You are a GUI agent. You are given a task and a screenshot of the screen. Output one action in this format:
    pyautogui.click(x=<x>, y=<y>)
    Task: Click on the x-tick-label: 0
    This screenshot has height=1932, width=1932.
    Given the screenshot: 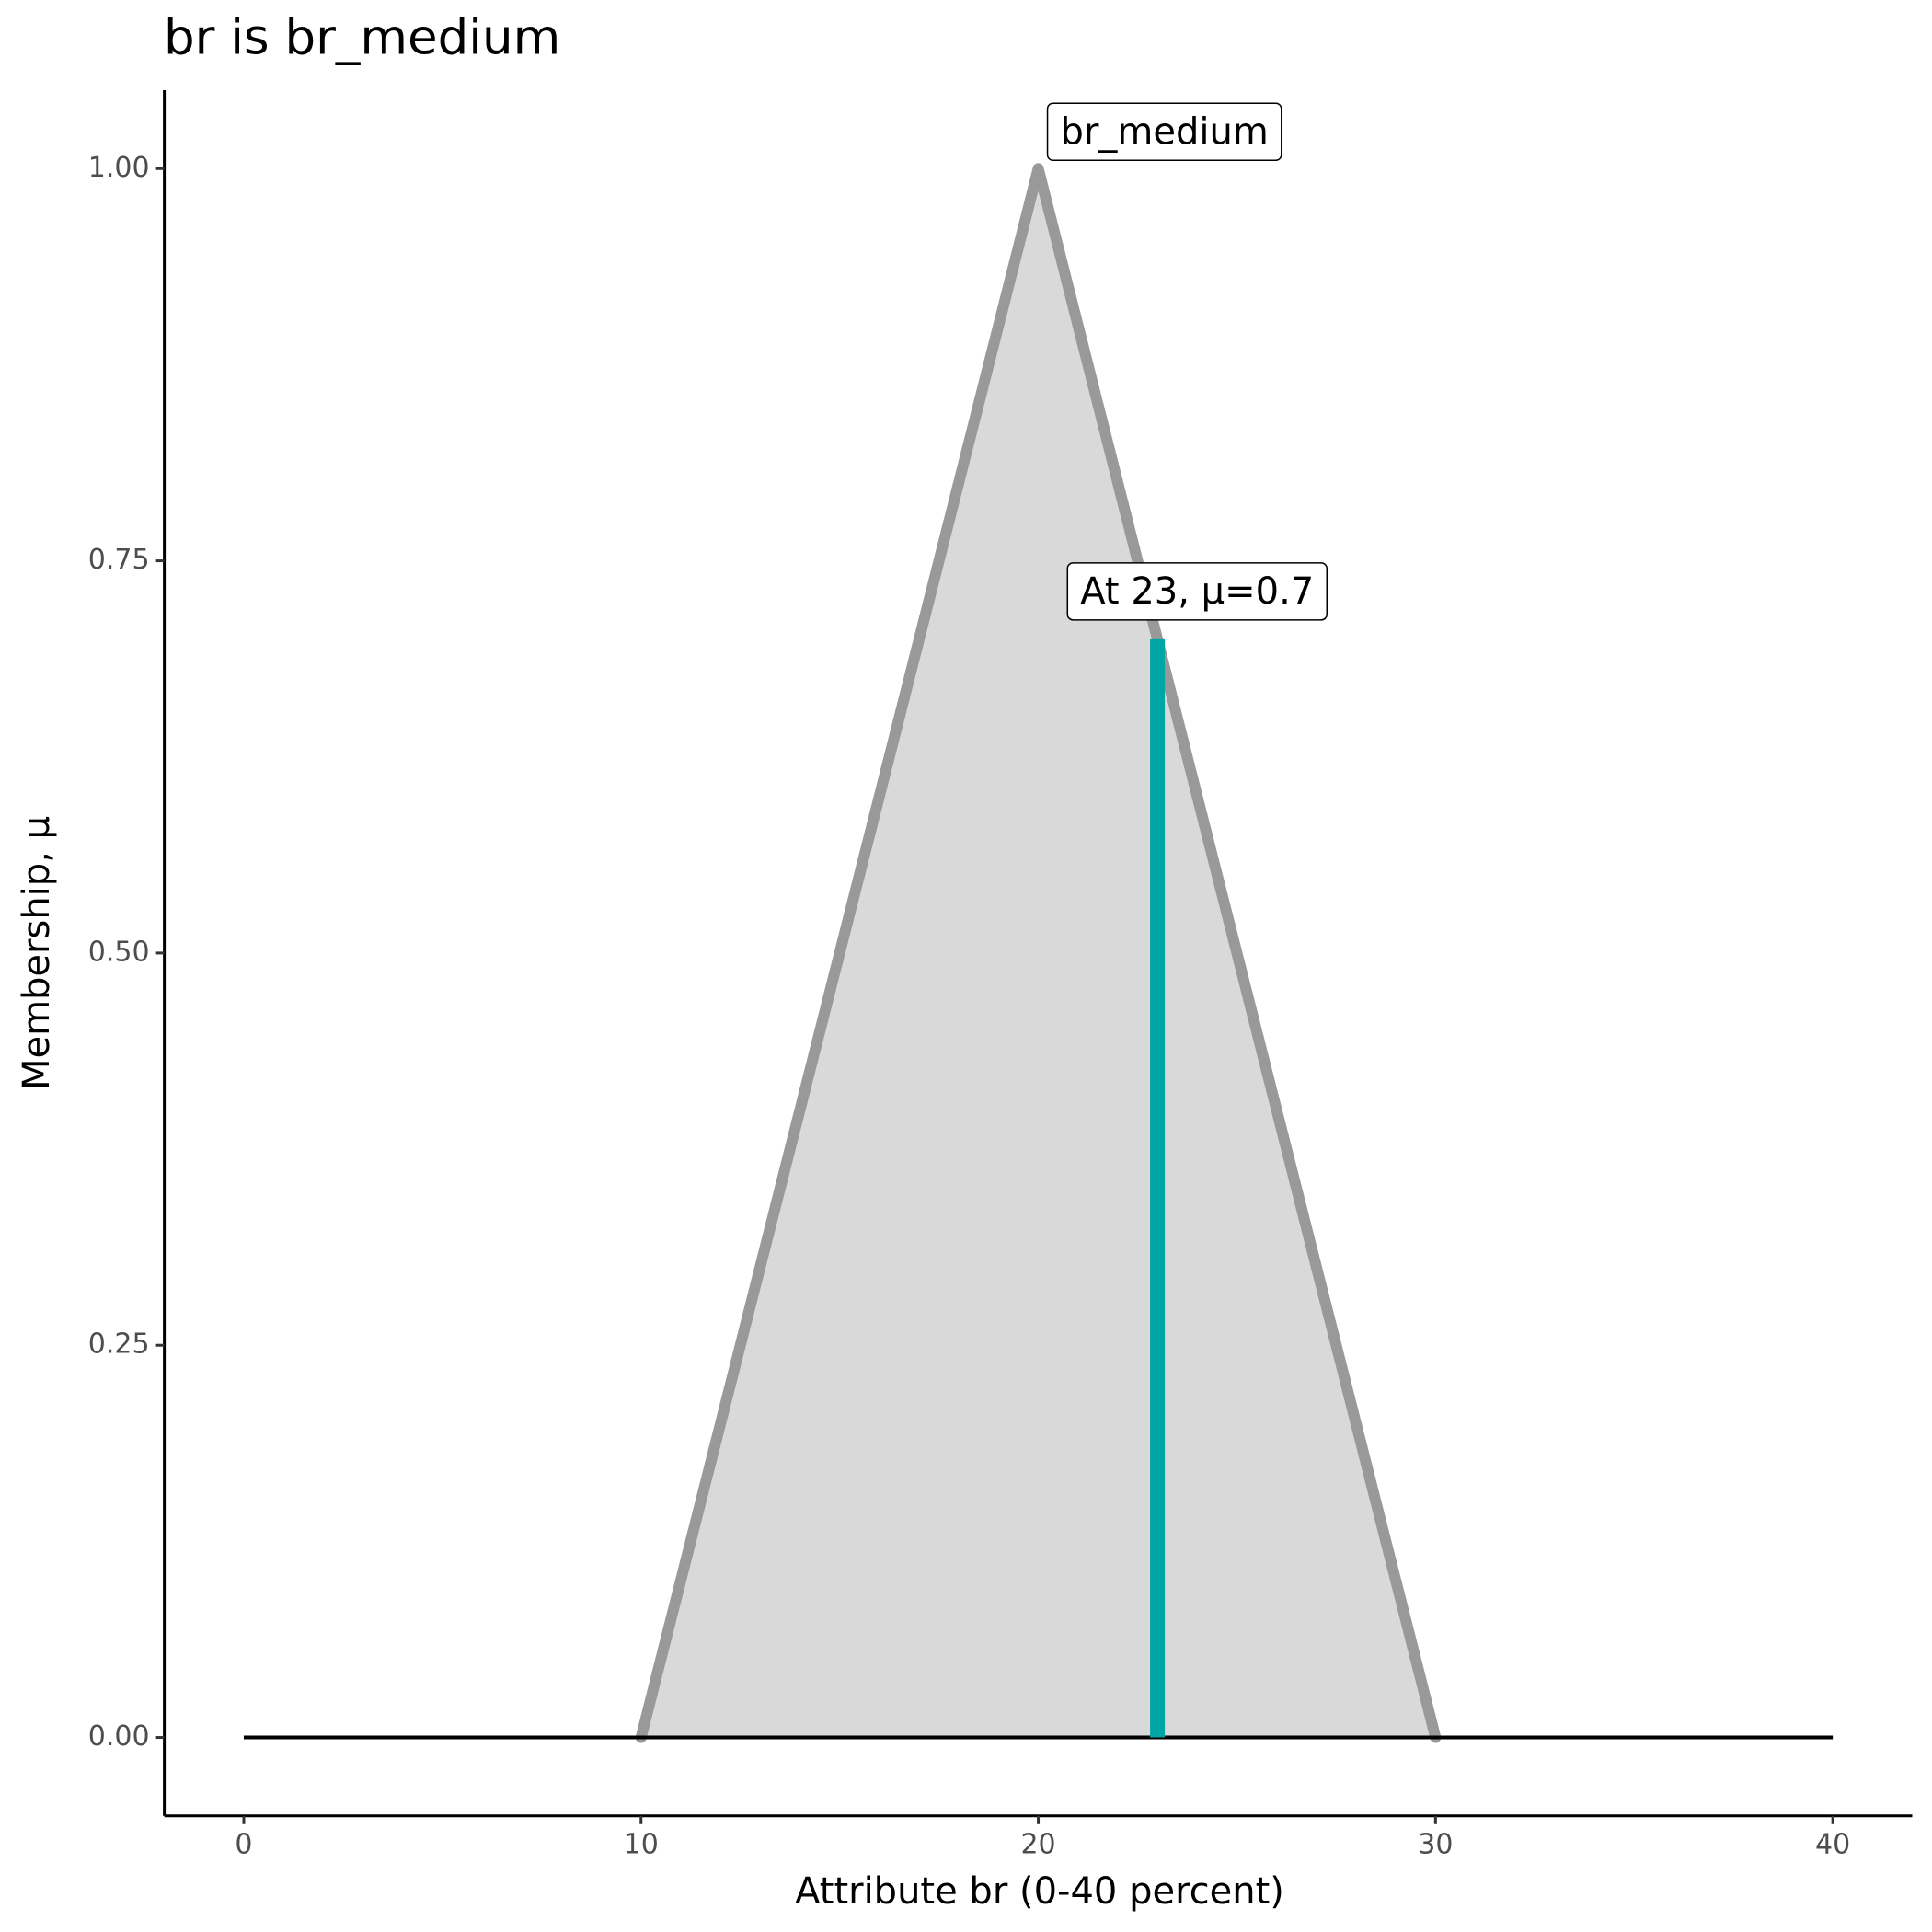 What is the action you would take?
    pyautogui.click(x=243, y=1844)
    